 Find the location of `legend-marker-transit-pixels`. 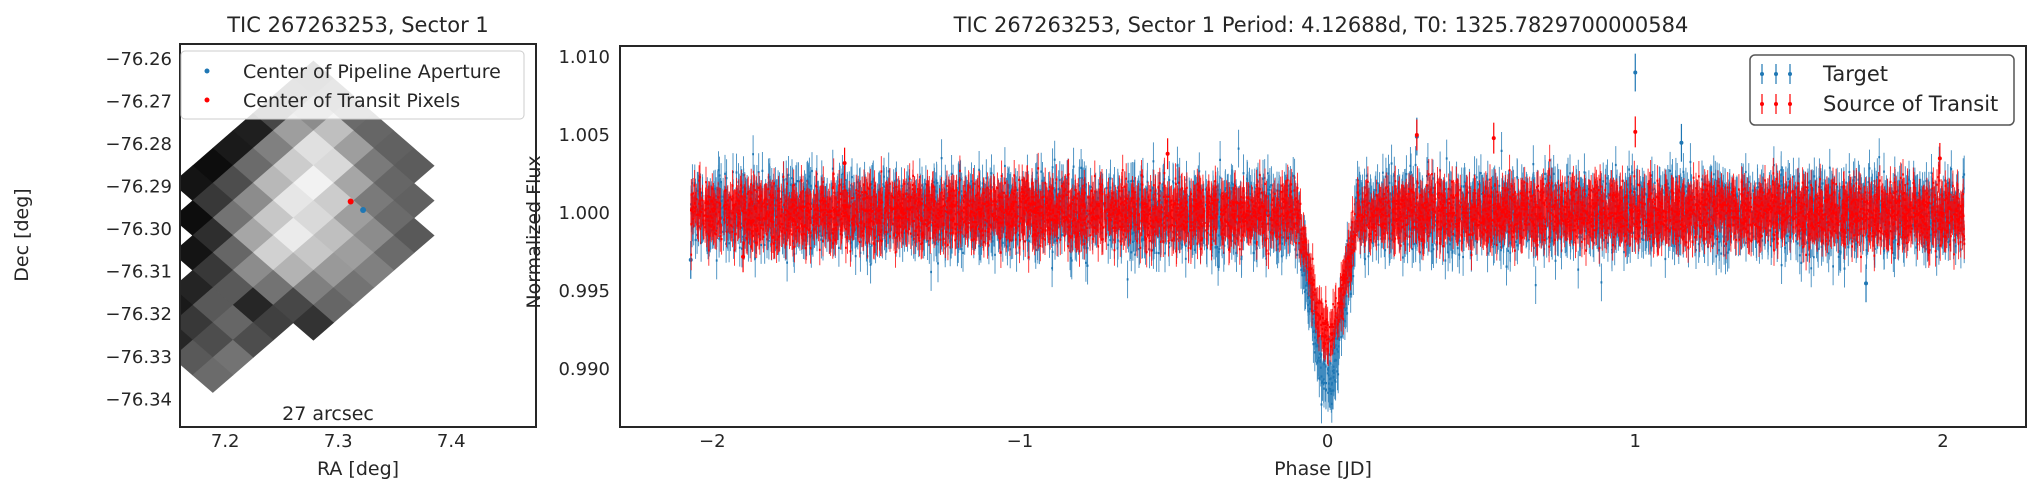

legend-marker-transit-pixels is located at coordinates (207, 100).